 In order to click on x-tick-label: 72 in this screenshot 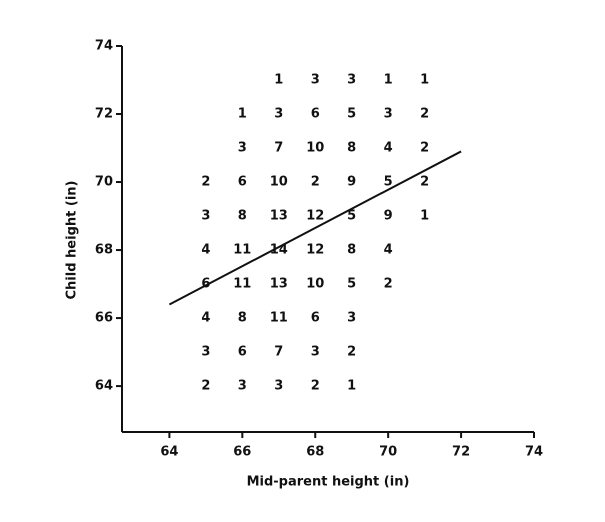, I will do `click(461, 452)`.